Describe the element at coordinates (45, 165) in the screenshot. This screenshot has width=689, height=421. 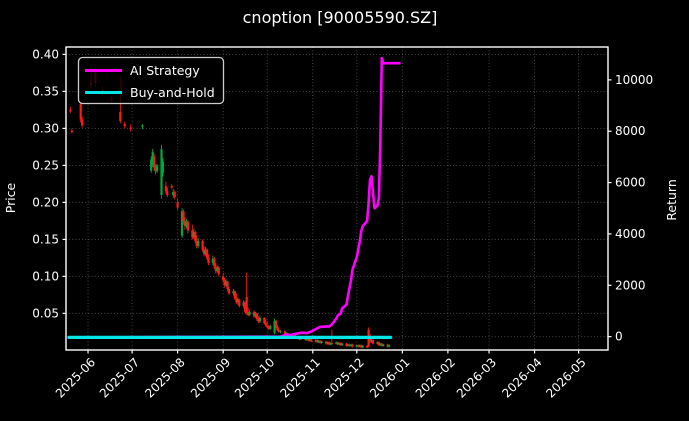
I see `svg-text: 0.25` at that location.